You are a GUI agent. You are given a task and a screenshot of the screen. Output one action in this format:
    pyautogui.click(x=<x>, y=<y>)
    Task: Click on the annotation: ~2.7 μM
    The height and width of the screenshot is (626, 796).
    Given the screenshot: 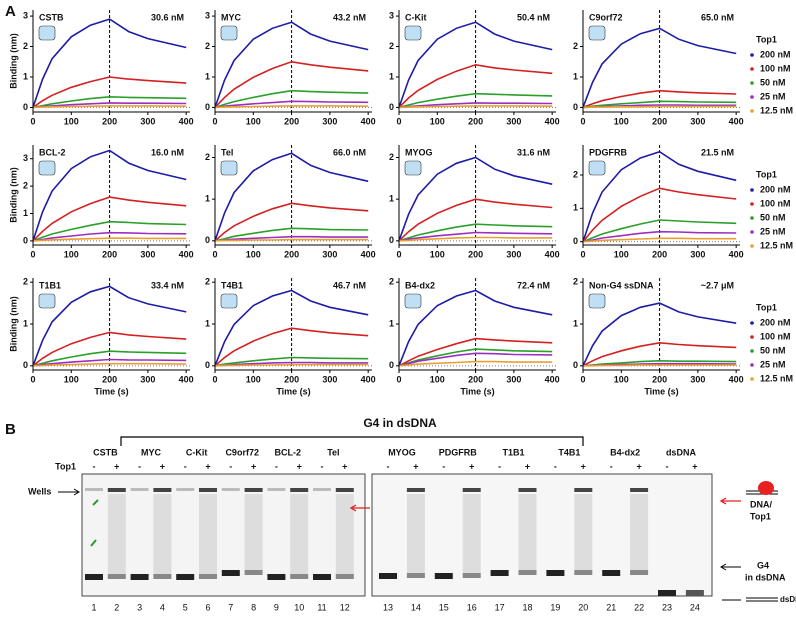 What is the action you would take?
    pyautogui.click(x=717, y=285)
    